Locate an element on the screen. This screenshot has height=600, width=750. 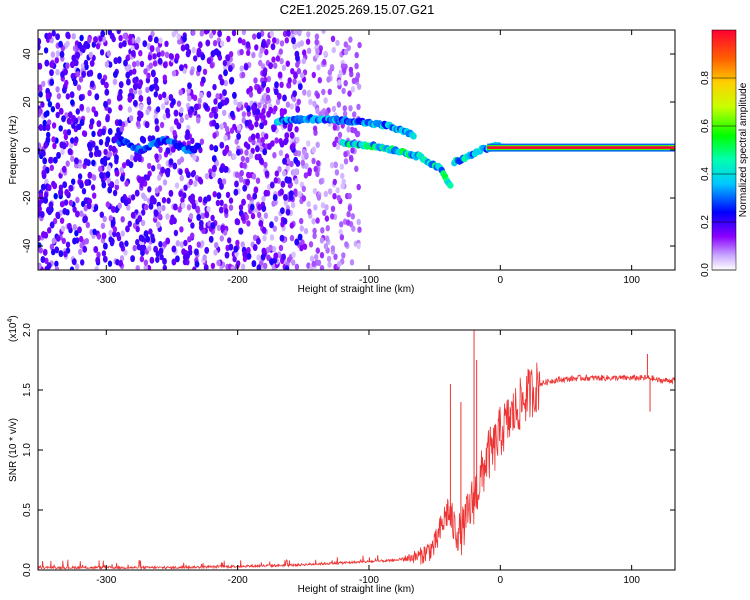
spectrogram-ytick-label: 20 is located at coordinates (27, 102).